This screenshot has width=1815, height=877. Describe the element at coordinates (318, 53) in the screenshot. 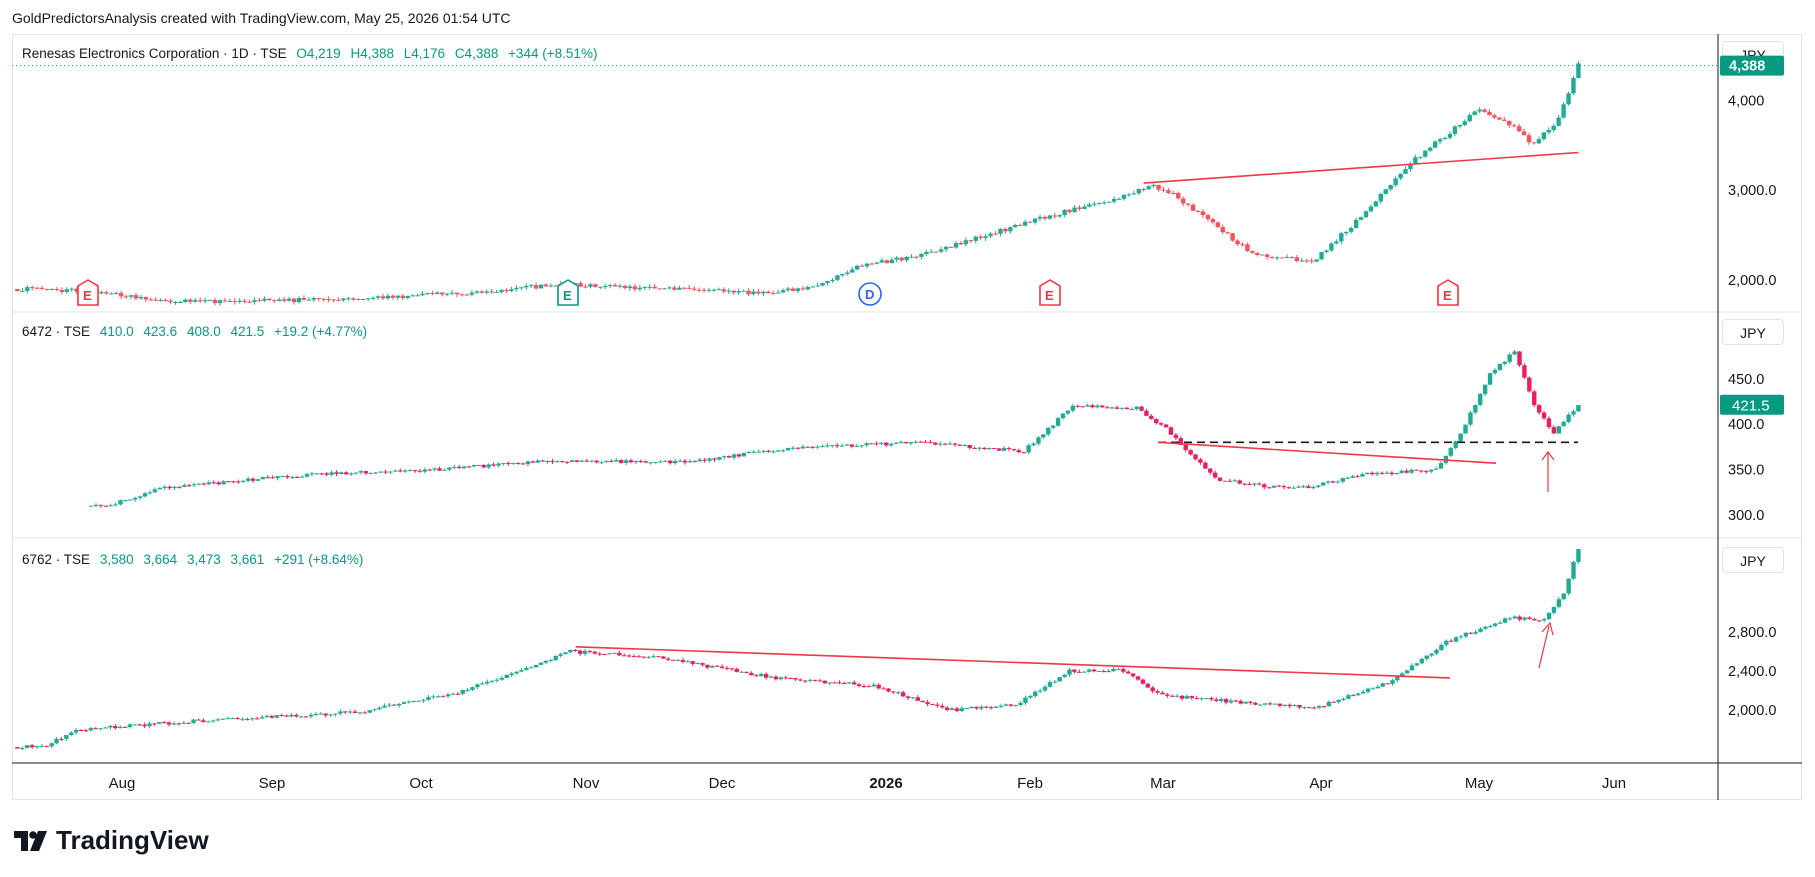

I see `pane1-open: O4,219` at that location.